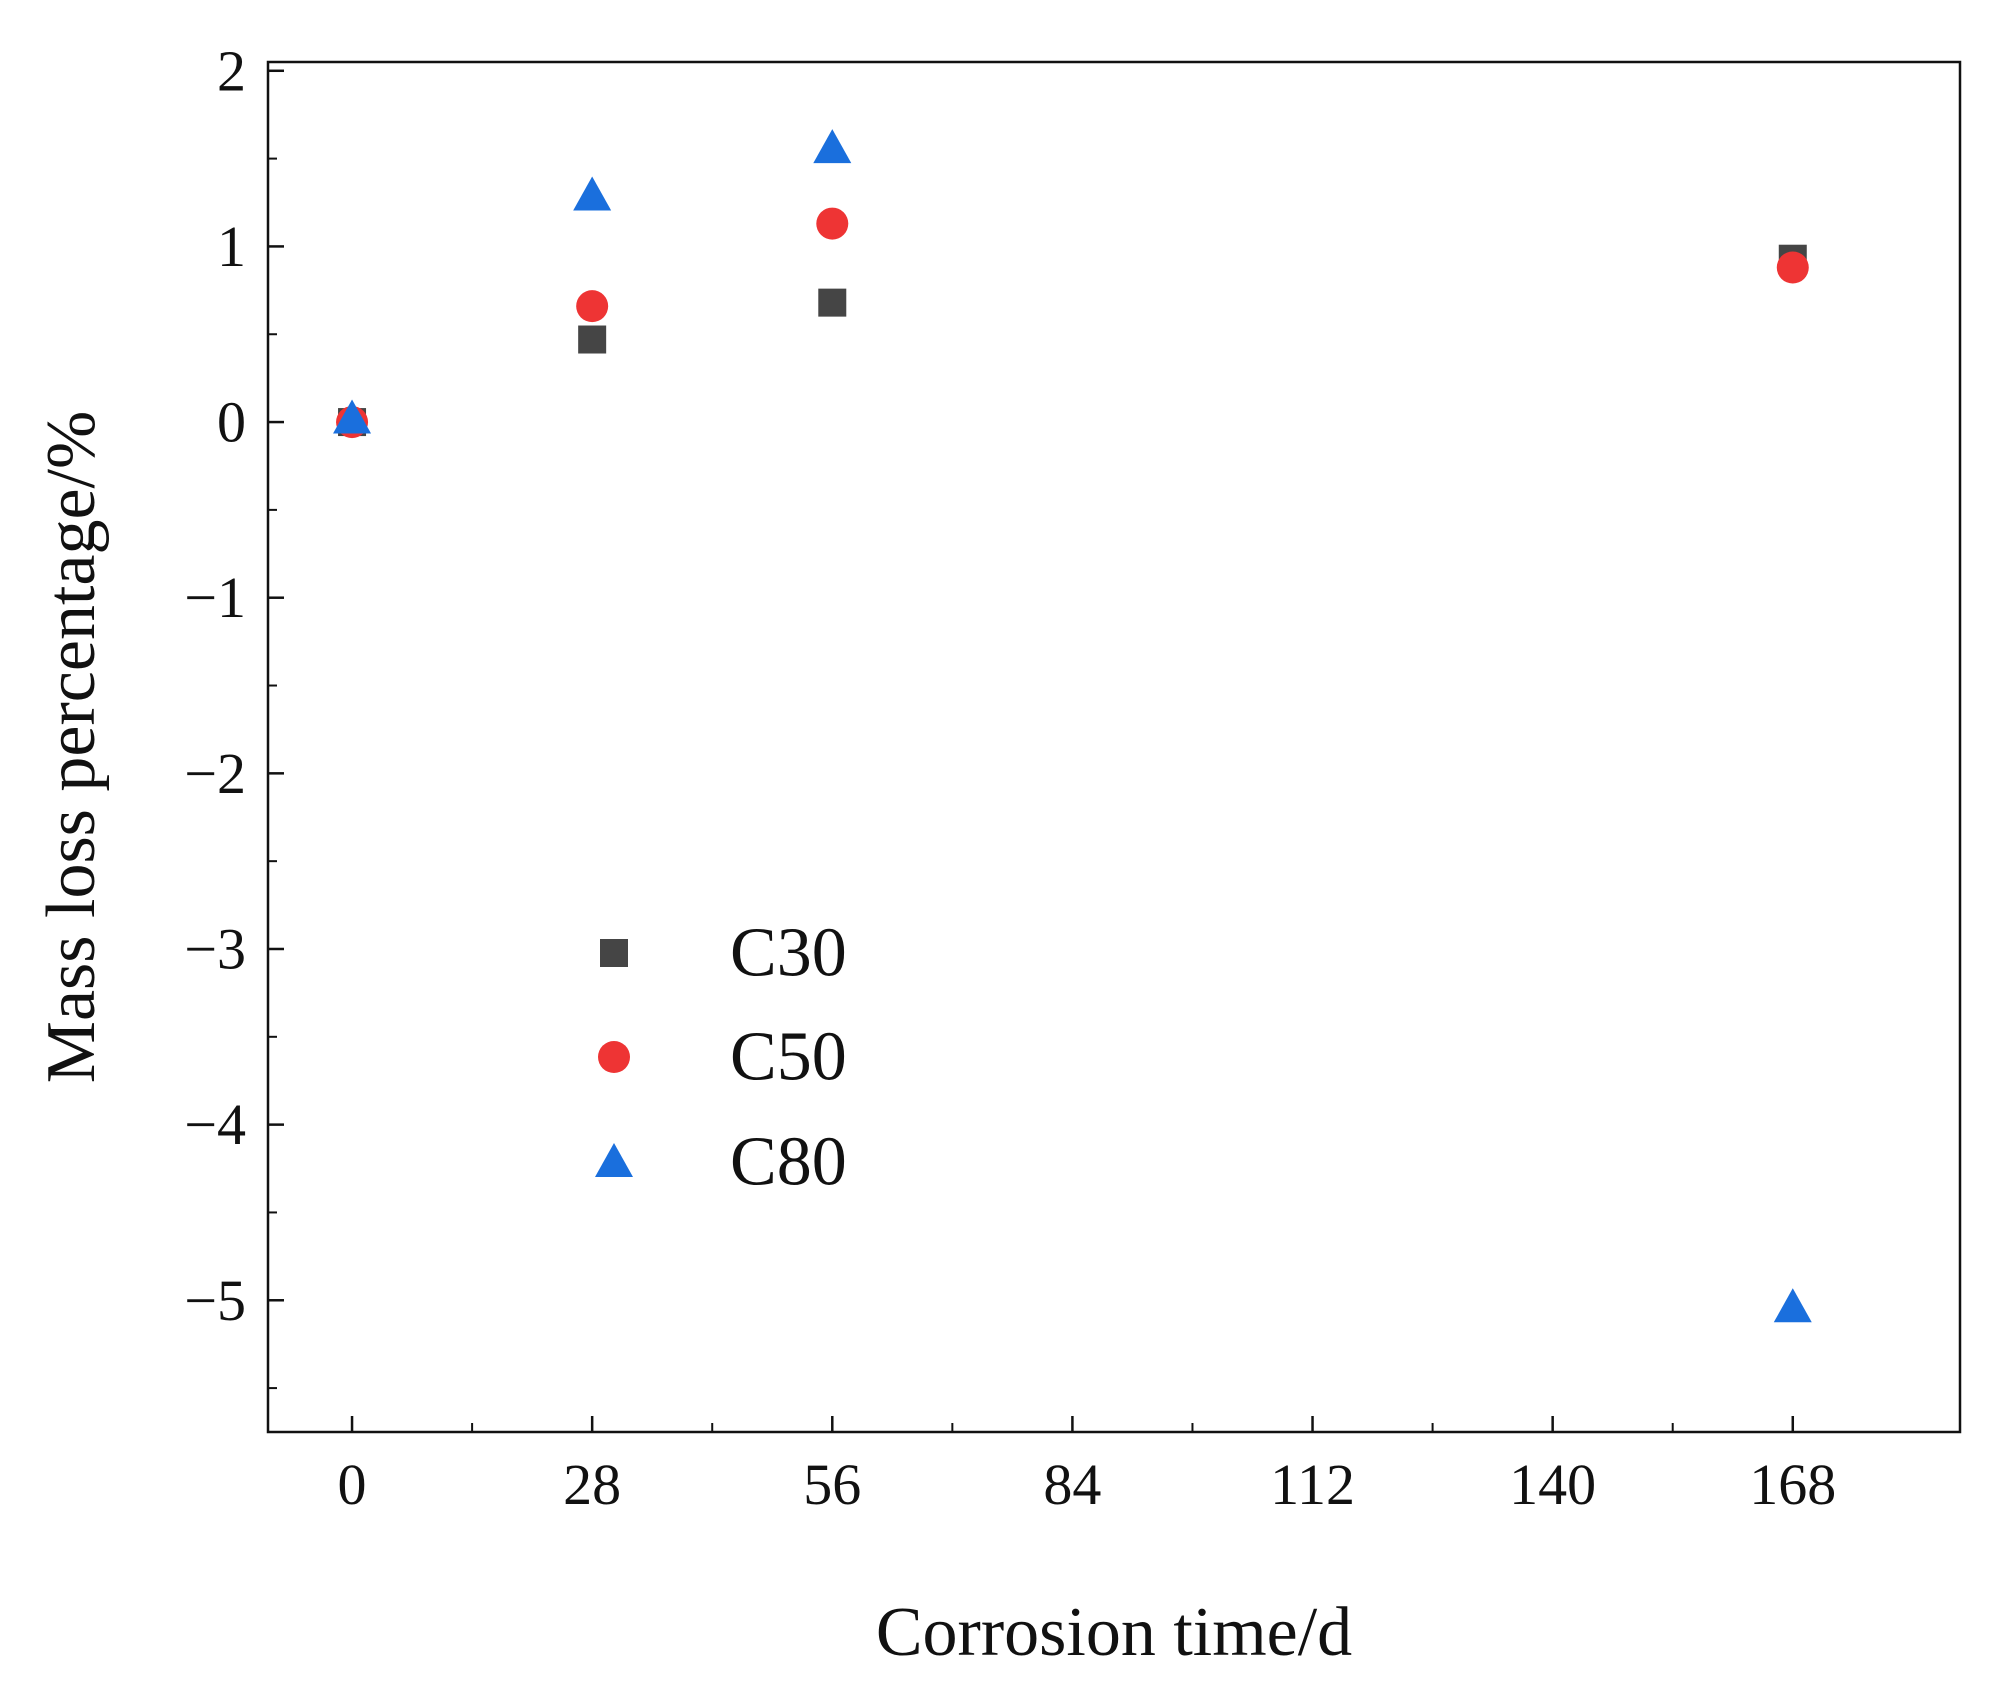  Describe the element at coordinates (788, 953) in the screenshot. I see `legend-label-c30: C30` at that location.